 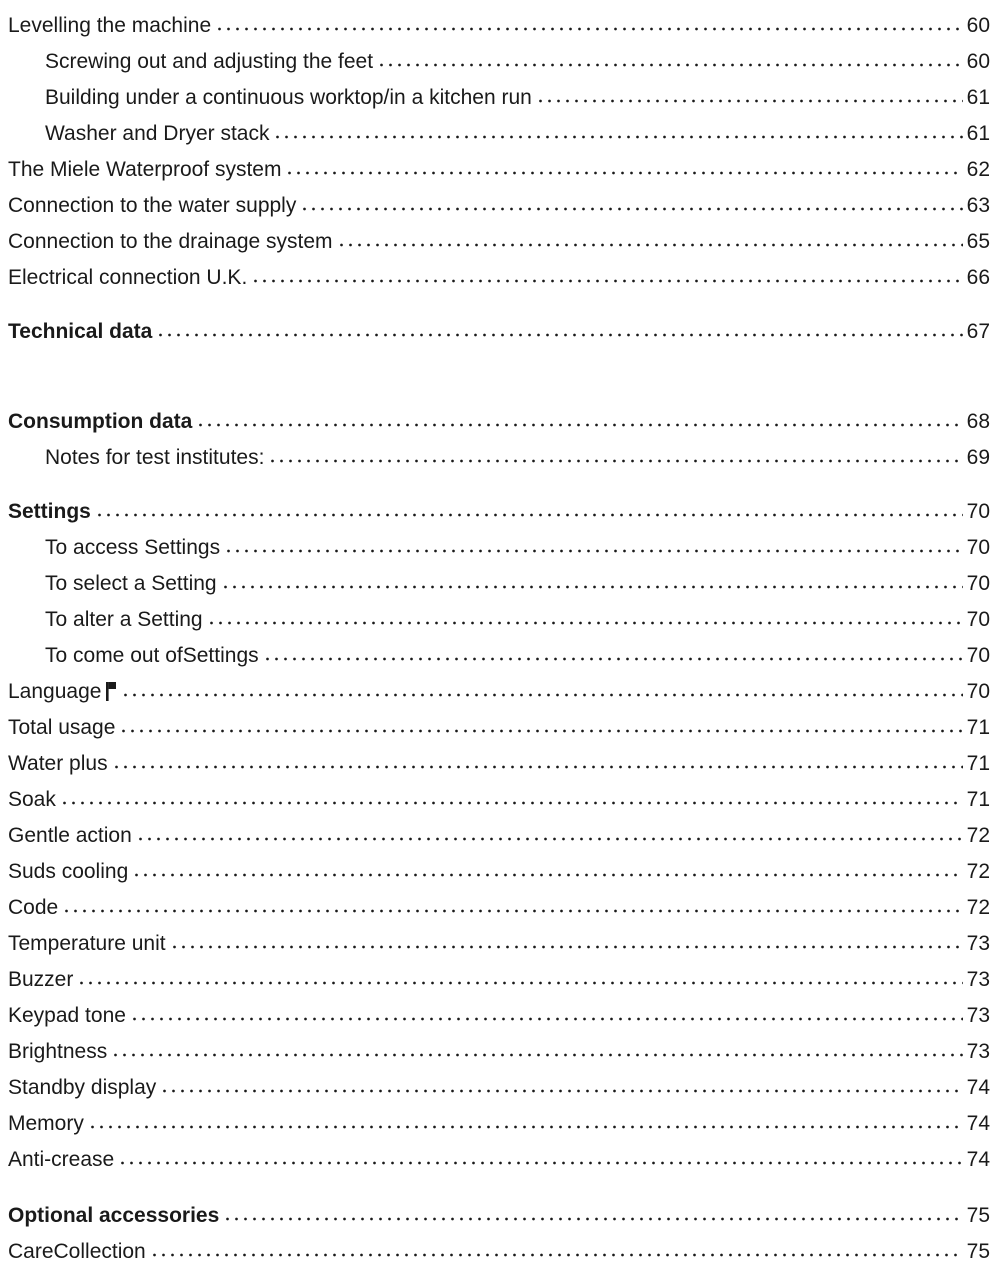 What do you see at coordinates (499, 1116) in the screenshot?
I see `toc-entry: Memory 74` at bounding box center [499, 1116].